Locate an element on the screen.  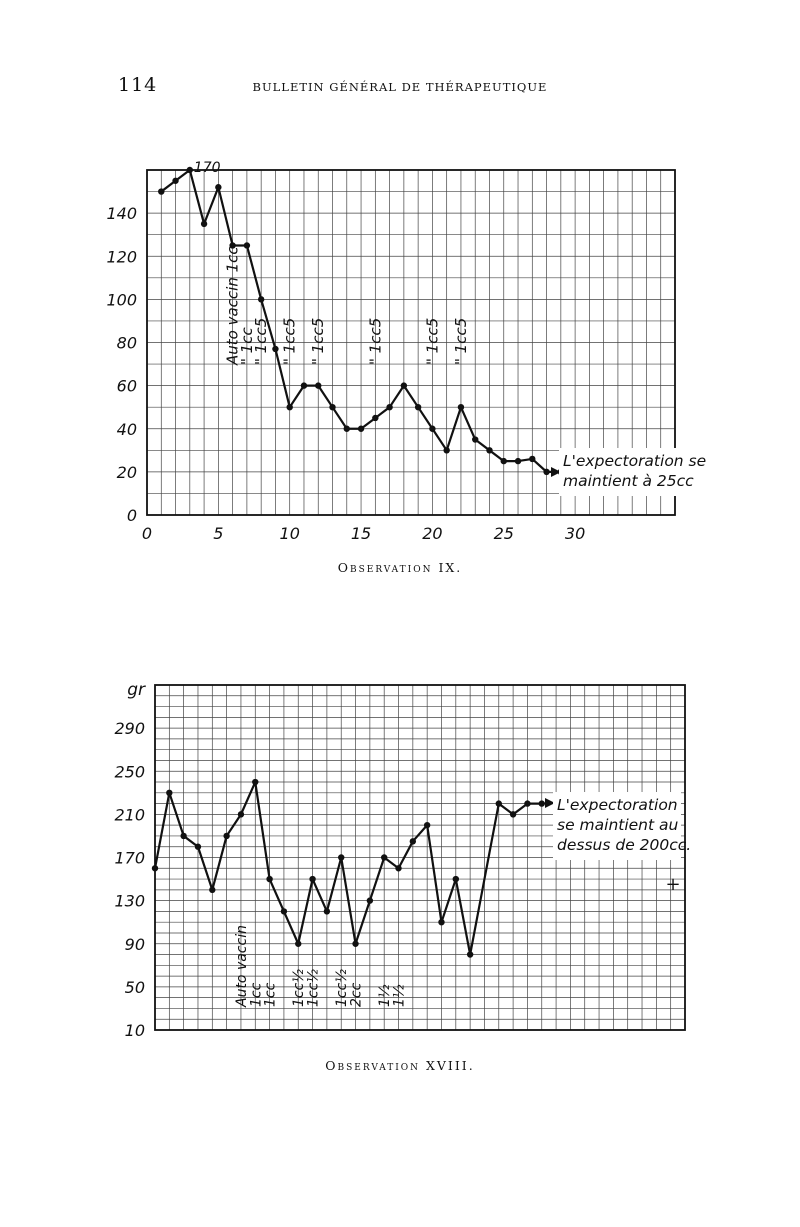
unit-label: gr is located at coordinates (136, 690).